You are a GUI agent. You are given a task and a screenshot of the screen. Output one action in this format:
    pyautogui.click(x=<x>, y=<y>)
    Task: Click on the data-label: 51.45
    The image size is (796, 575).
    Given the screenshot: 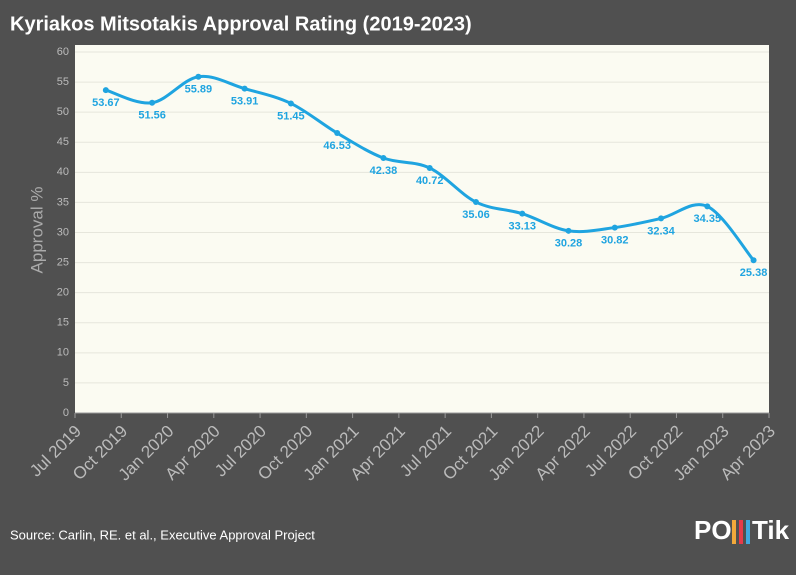 What is the action you would take?
    pyautogui.click(x=291, y=116)
    